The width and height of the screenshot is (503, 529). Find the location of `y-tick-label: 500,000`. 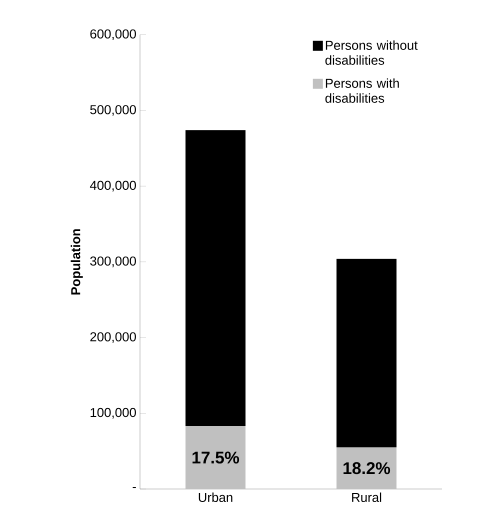

y-tick-label: 500,000 is located at coordinates (113, 110).